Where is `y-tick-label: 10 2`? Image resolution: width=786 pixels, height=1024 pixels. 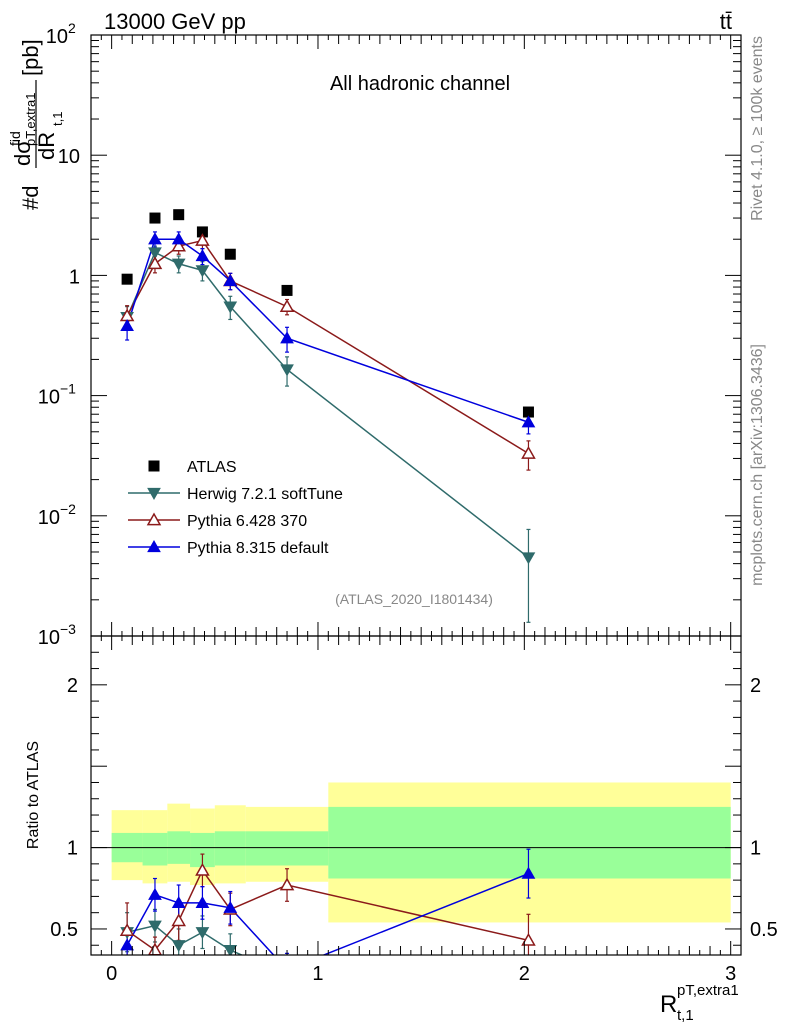
y-tick-label: 10 2 is located at coordinates (61, 34).